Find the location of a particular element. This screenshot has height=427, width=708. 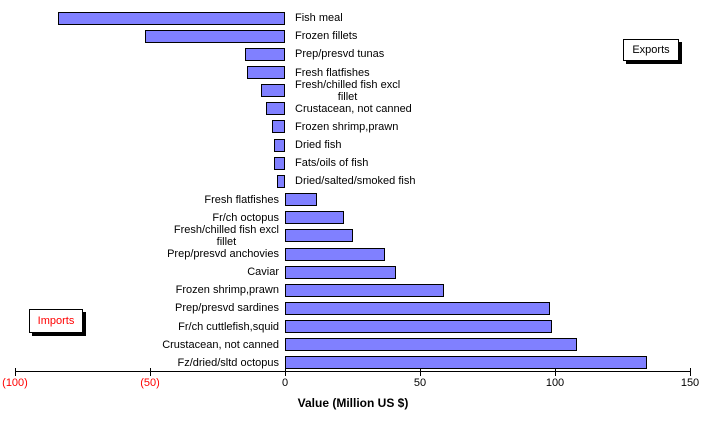

imports-label: Imports is located at coordinates (56, 321).